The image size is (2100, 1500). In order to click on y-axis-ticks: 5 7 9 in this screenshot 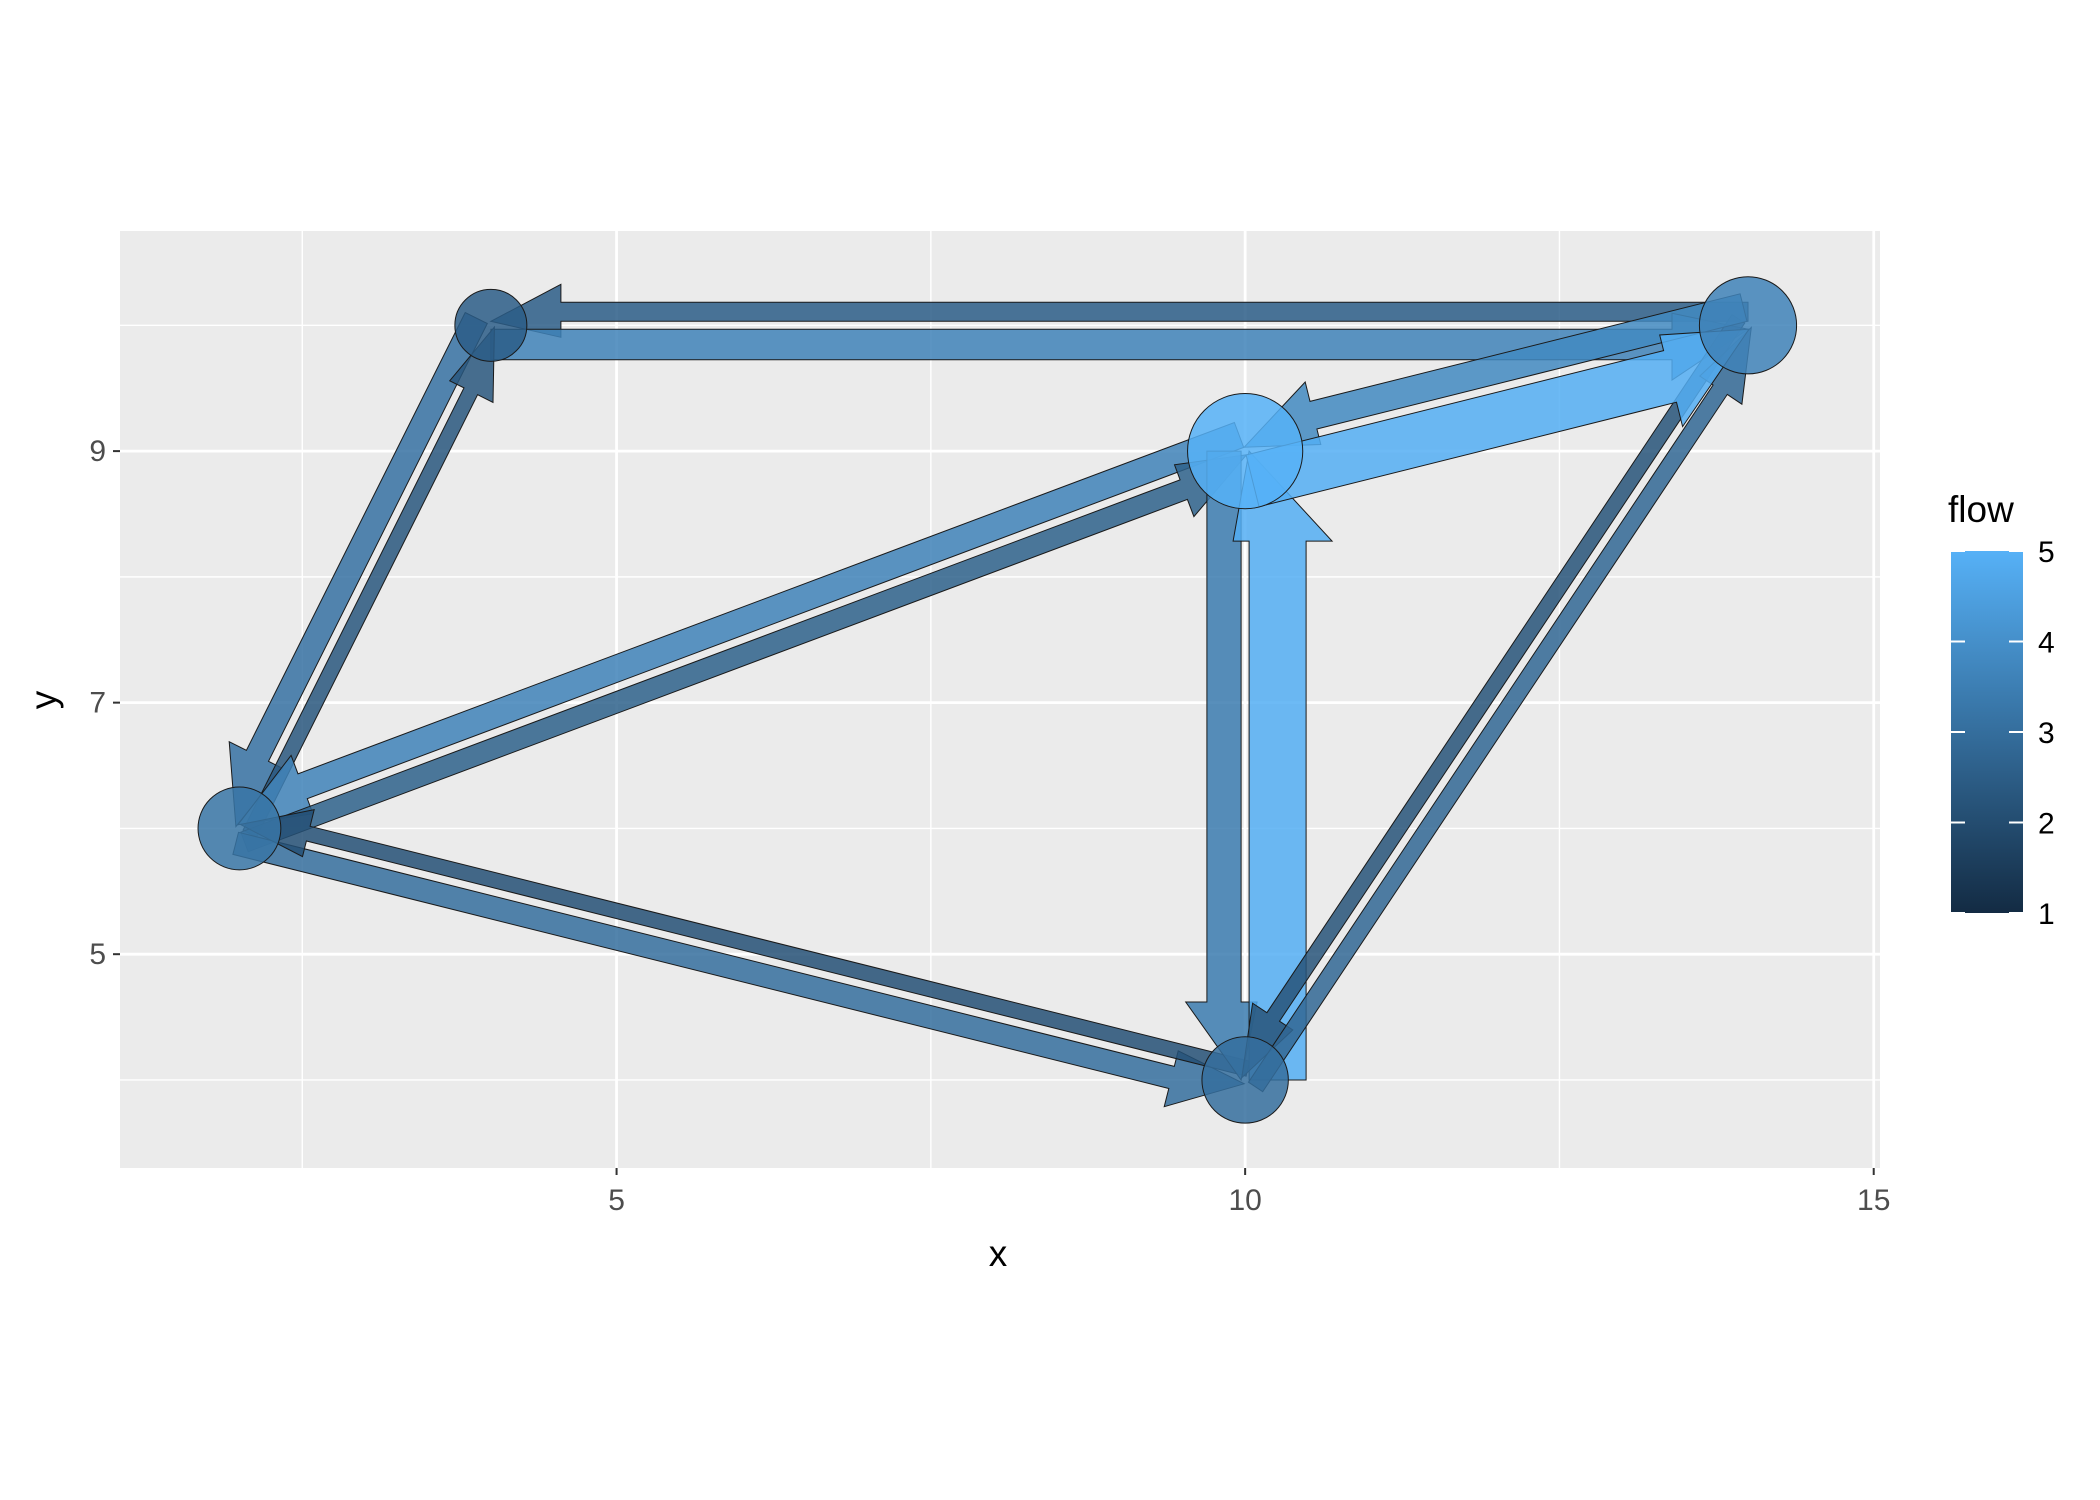, I will do `click(104, 703)`.